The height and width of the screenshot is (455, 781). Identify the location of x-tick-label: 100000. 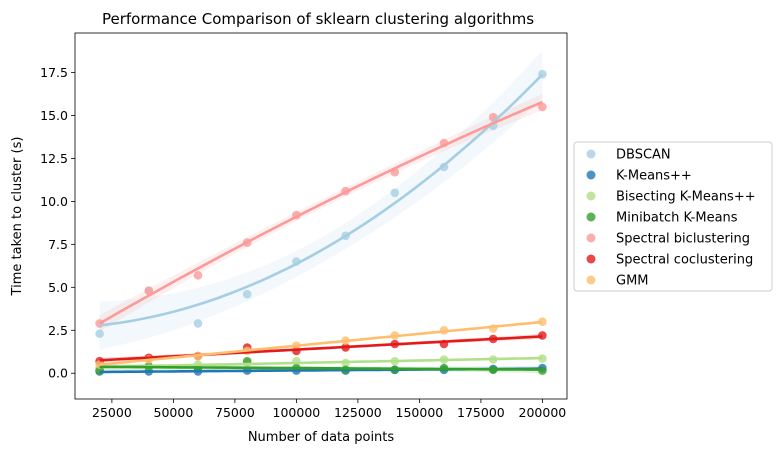
(297, 412).